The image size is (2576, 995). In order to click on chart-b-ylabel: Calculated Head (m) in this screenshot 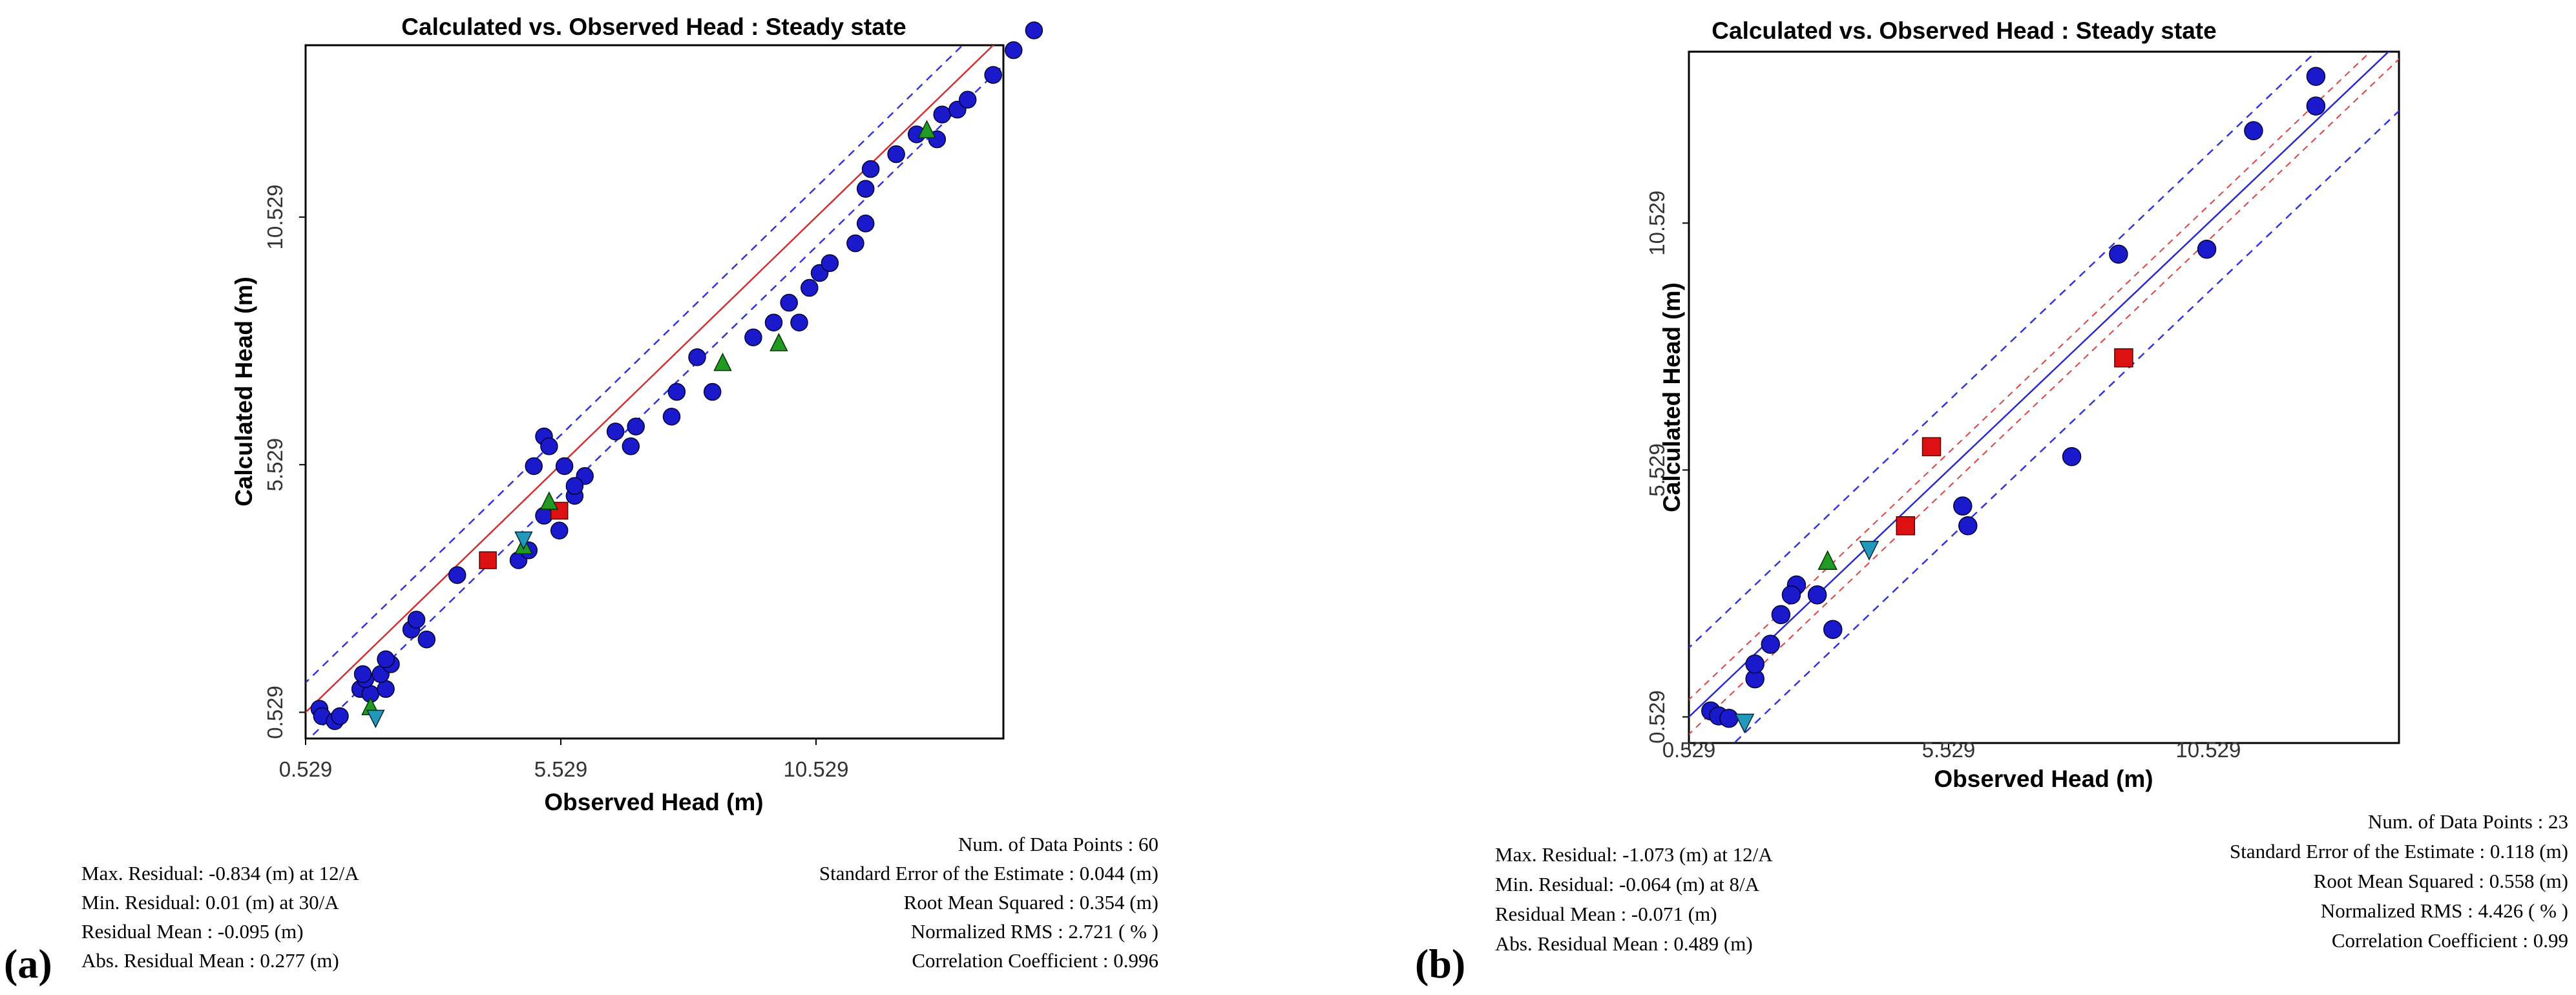, I will do `click(1672, 397)`.